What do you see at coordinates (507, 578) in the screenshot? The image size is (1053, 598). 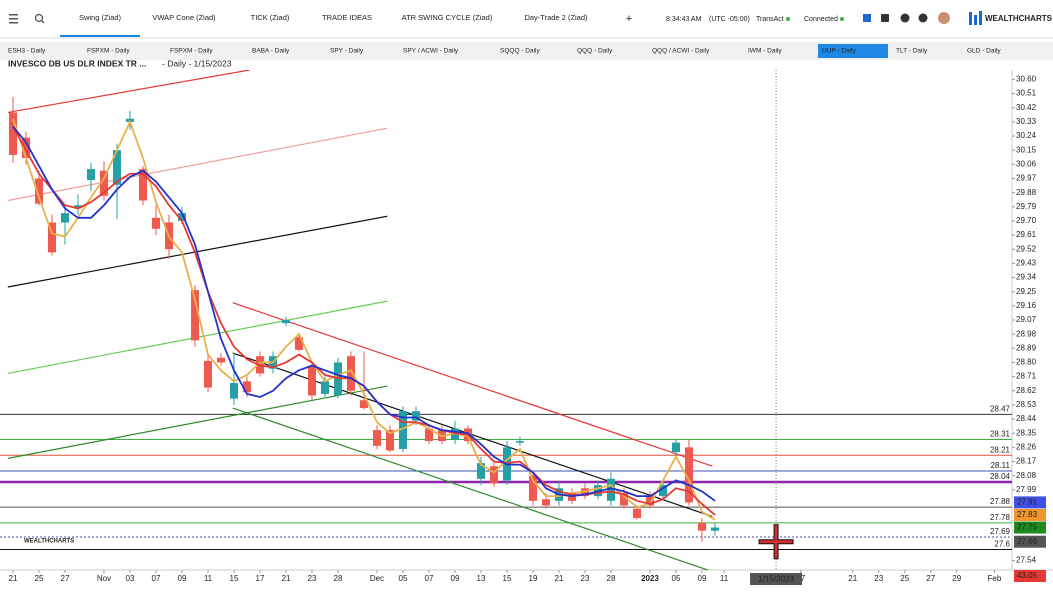 I see `x-tick-label: 15` at bounding box center [507, 578].